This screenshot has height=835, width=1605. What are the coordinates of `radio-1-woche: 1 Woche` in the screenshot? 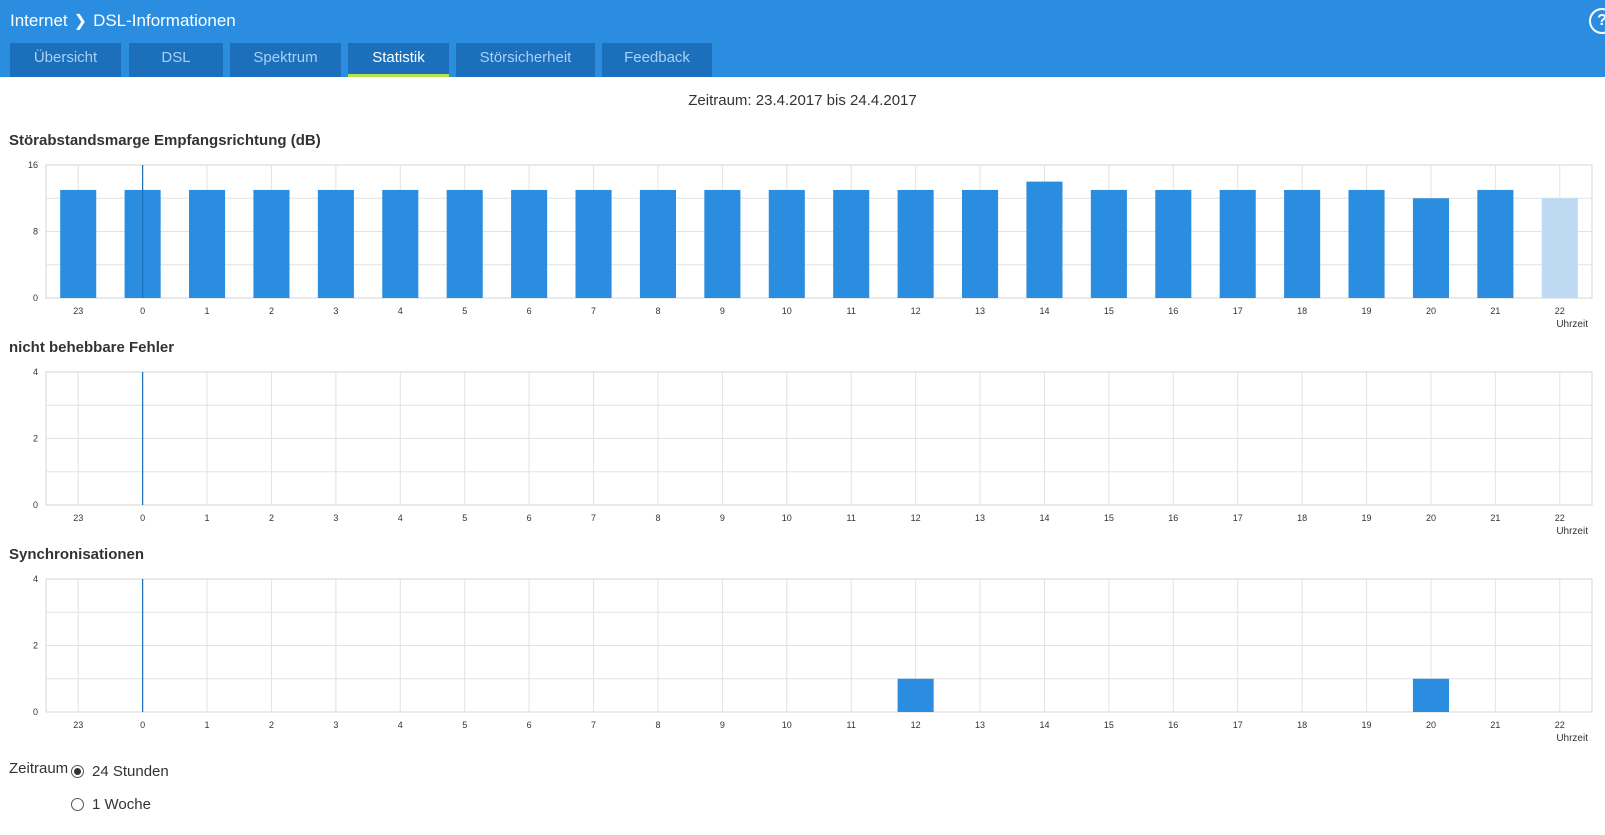 It's located at (111, 804).